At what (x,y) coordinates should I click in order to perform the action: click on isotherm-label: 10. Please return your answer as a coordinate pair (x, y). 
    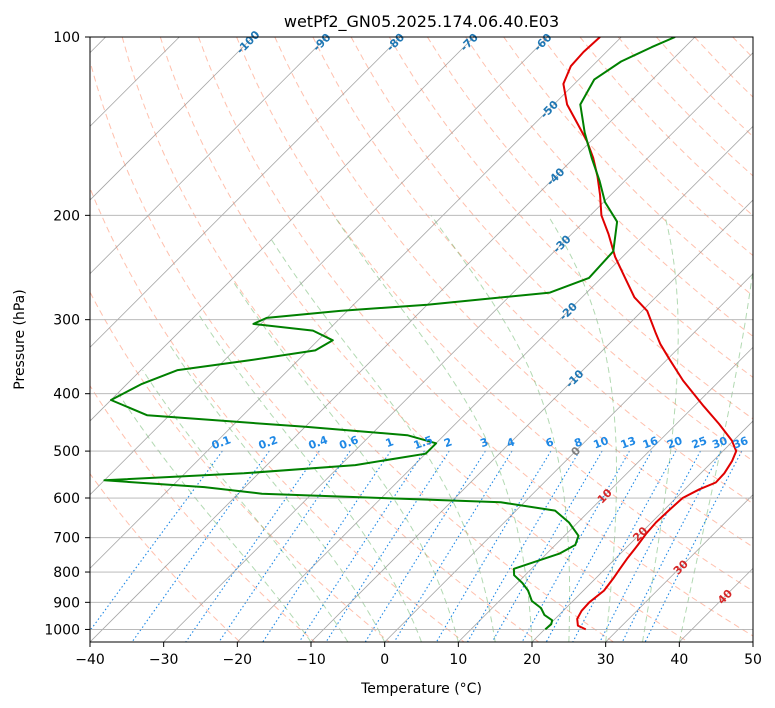
    Looking at the image, I should click on (605, 496).